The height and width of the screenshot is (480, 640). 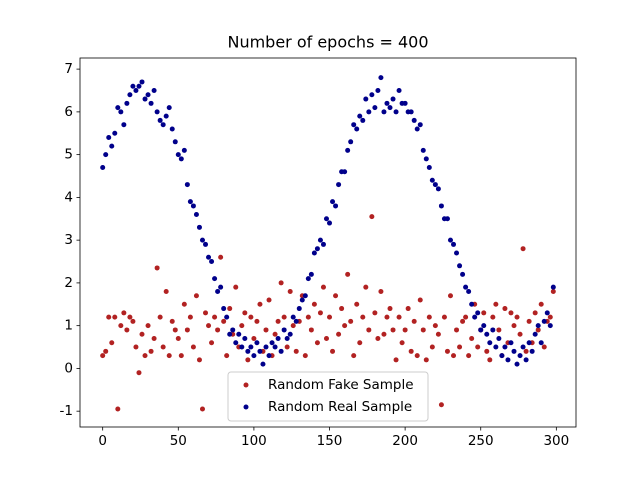 What do you see at coordinates (341, 385) in the screenshot?
I see `legend-label: Random Fake Sample` at bounding box center [341, 385].